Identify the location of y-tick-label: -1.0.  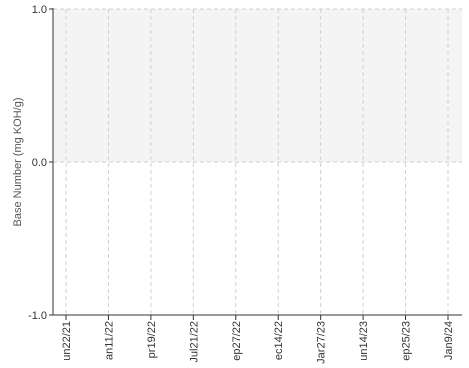
(37, 316).